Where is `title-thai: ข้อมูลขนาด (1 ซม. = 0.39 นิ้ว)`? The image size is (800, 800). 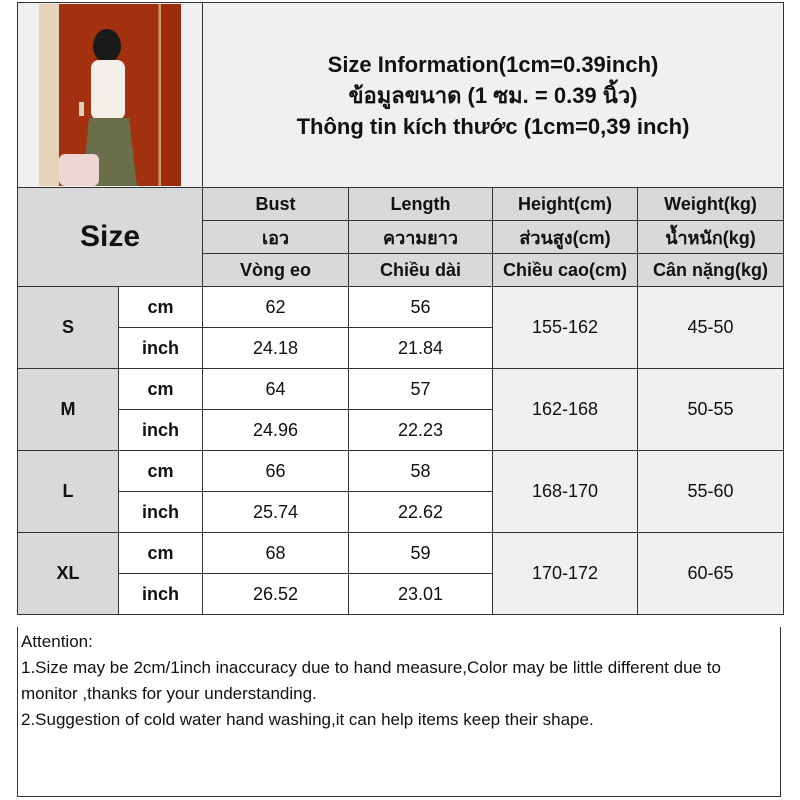
title-thai: ข้อมูลขนาด (1 ซม. = 0.39 นิ้ว) is located at coordinates (493, 95).